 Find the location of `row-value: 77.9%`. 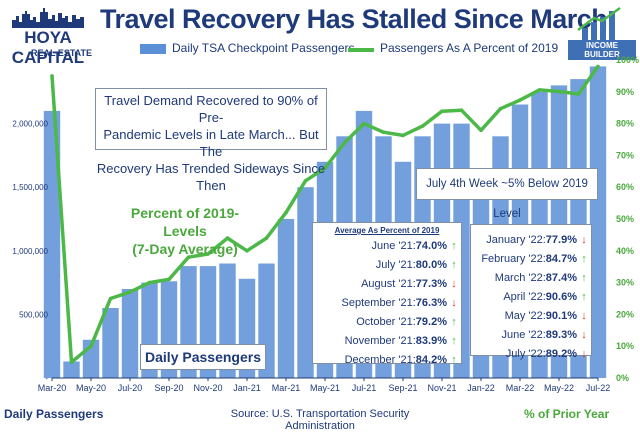

row-value: 77.9% is located at coordinates (561, 240).